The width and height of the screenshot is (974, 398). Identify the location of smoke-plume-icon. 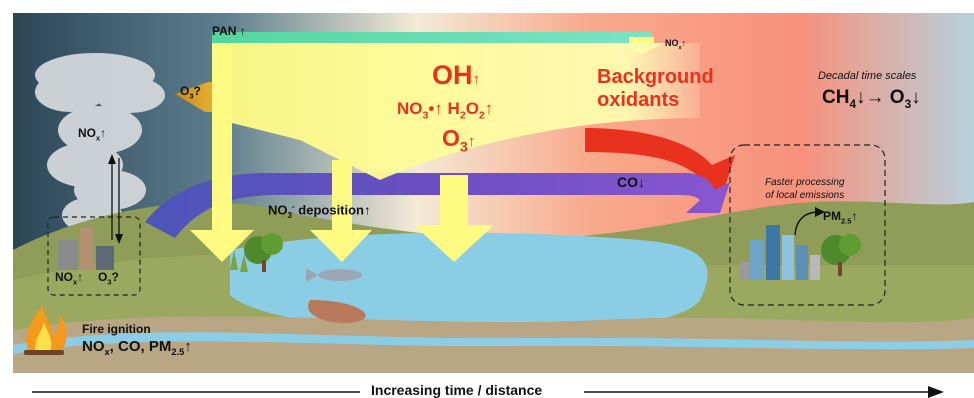
(100, 154).